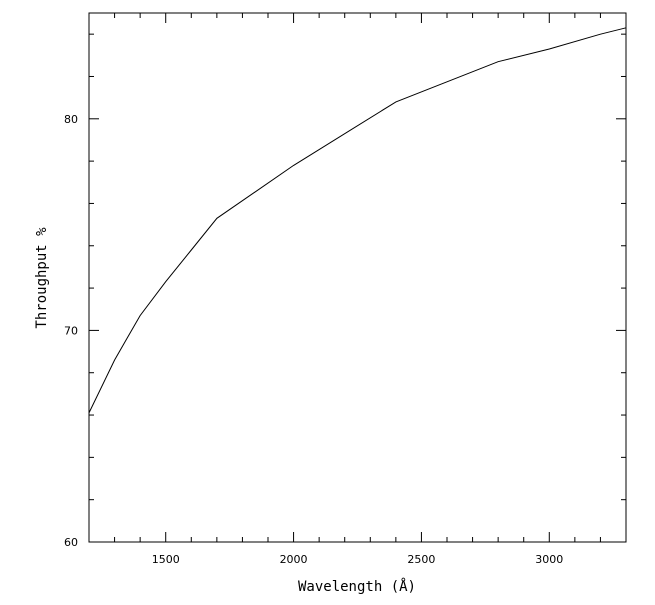 This screenshot has height=605, width=655. I want to click on x-tick-label: 2000, so click(294, 559).